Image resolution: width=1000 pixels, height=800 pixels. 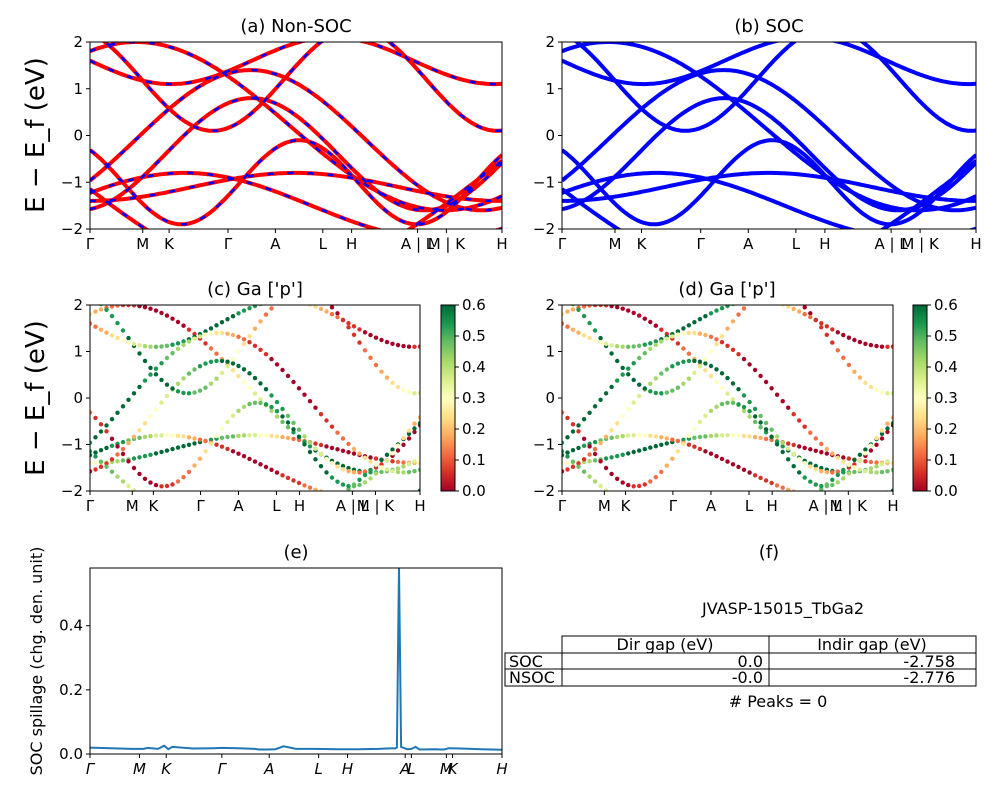 I want to click on panel-a-xtick-label: K, so click(x=169, y=244).